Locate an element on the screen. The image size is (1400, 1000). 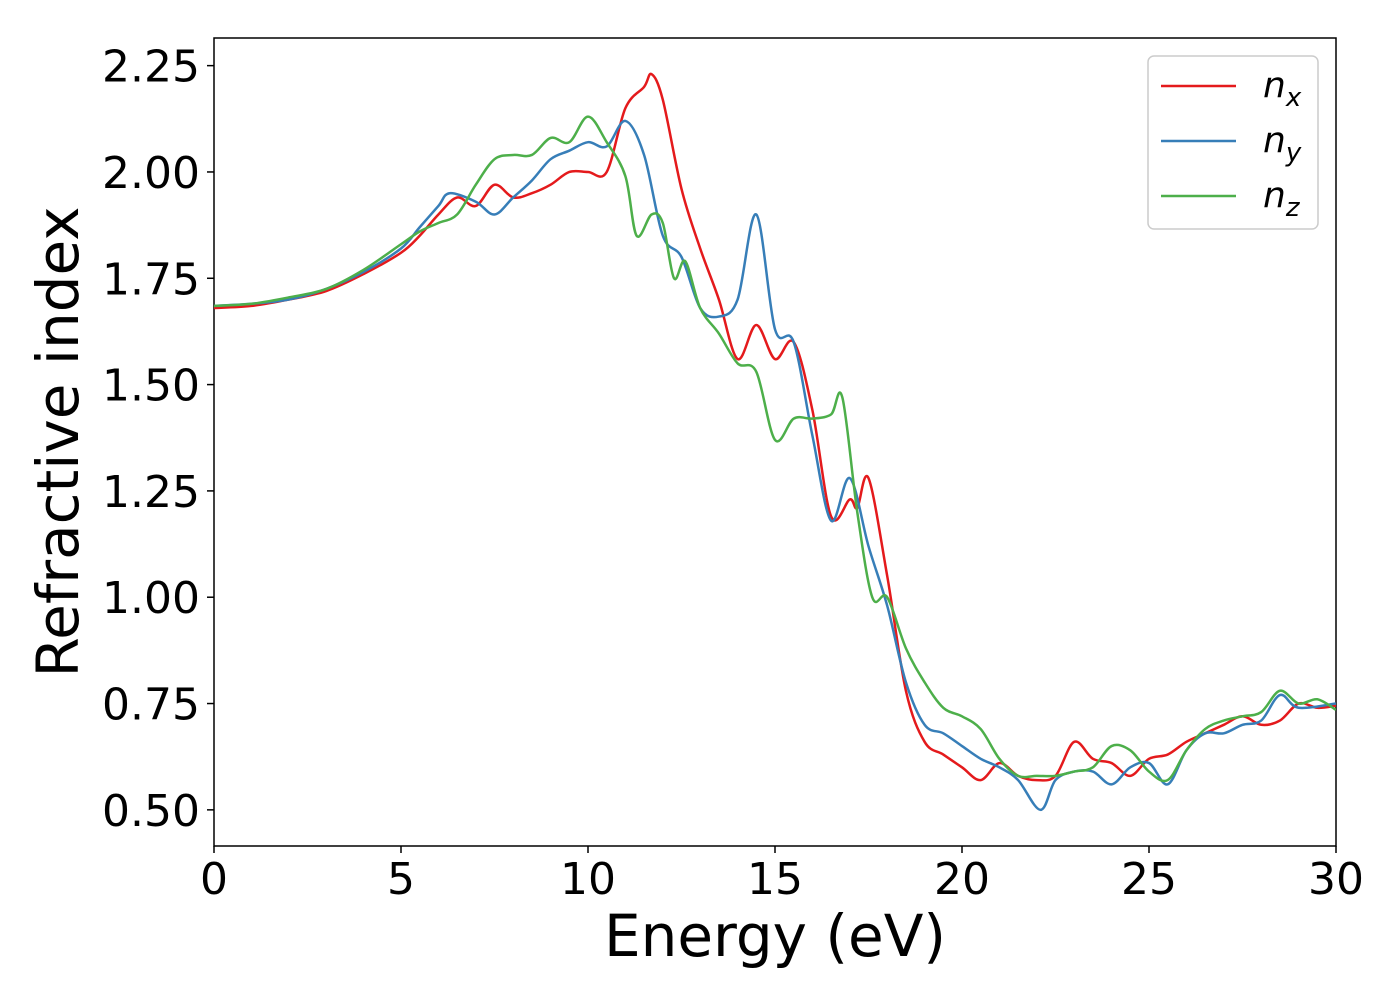
y-tick-label: 1.00 is located at coordinates (151, 598).